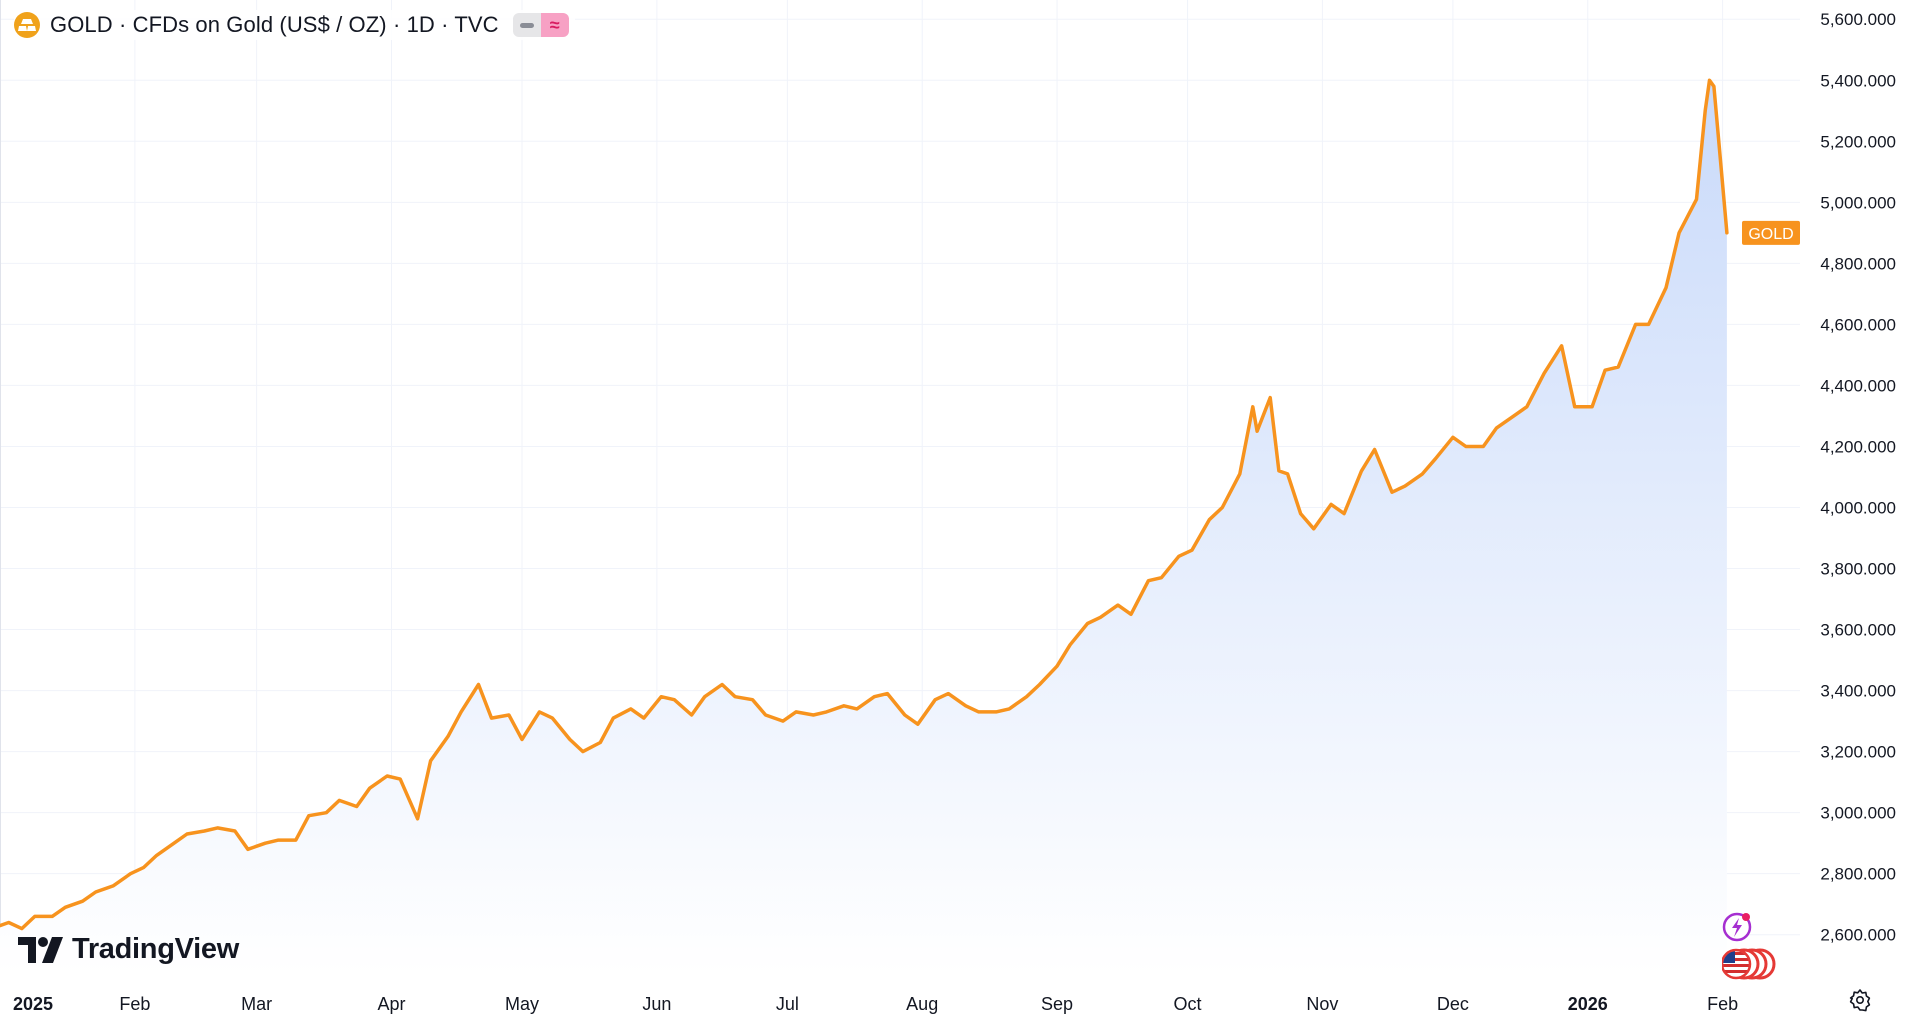 The width and height of the screenshot is (1920, 1028). Describe the element at coordinates (1858, 935) in the screenshot. I see `y-tick-label: 2,600.000` at that location.